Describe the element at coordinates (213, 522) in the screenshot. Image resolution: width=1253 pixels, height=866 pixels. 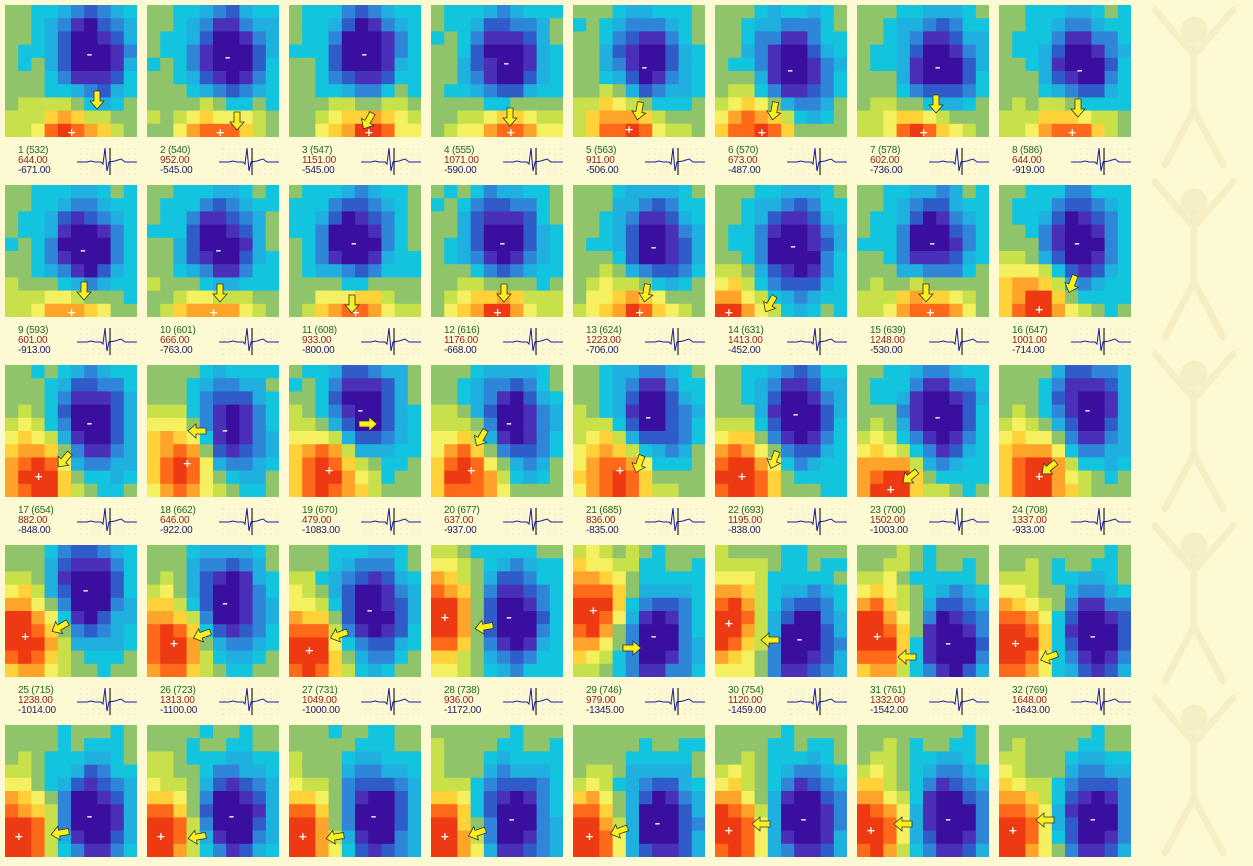
I see `map-info-panel: 18 (662) 646.00 -922.00` at that location.